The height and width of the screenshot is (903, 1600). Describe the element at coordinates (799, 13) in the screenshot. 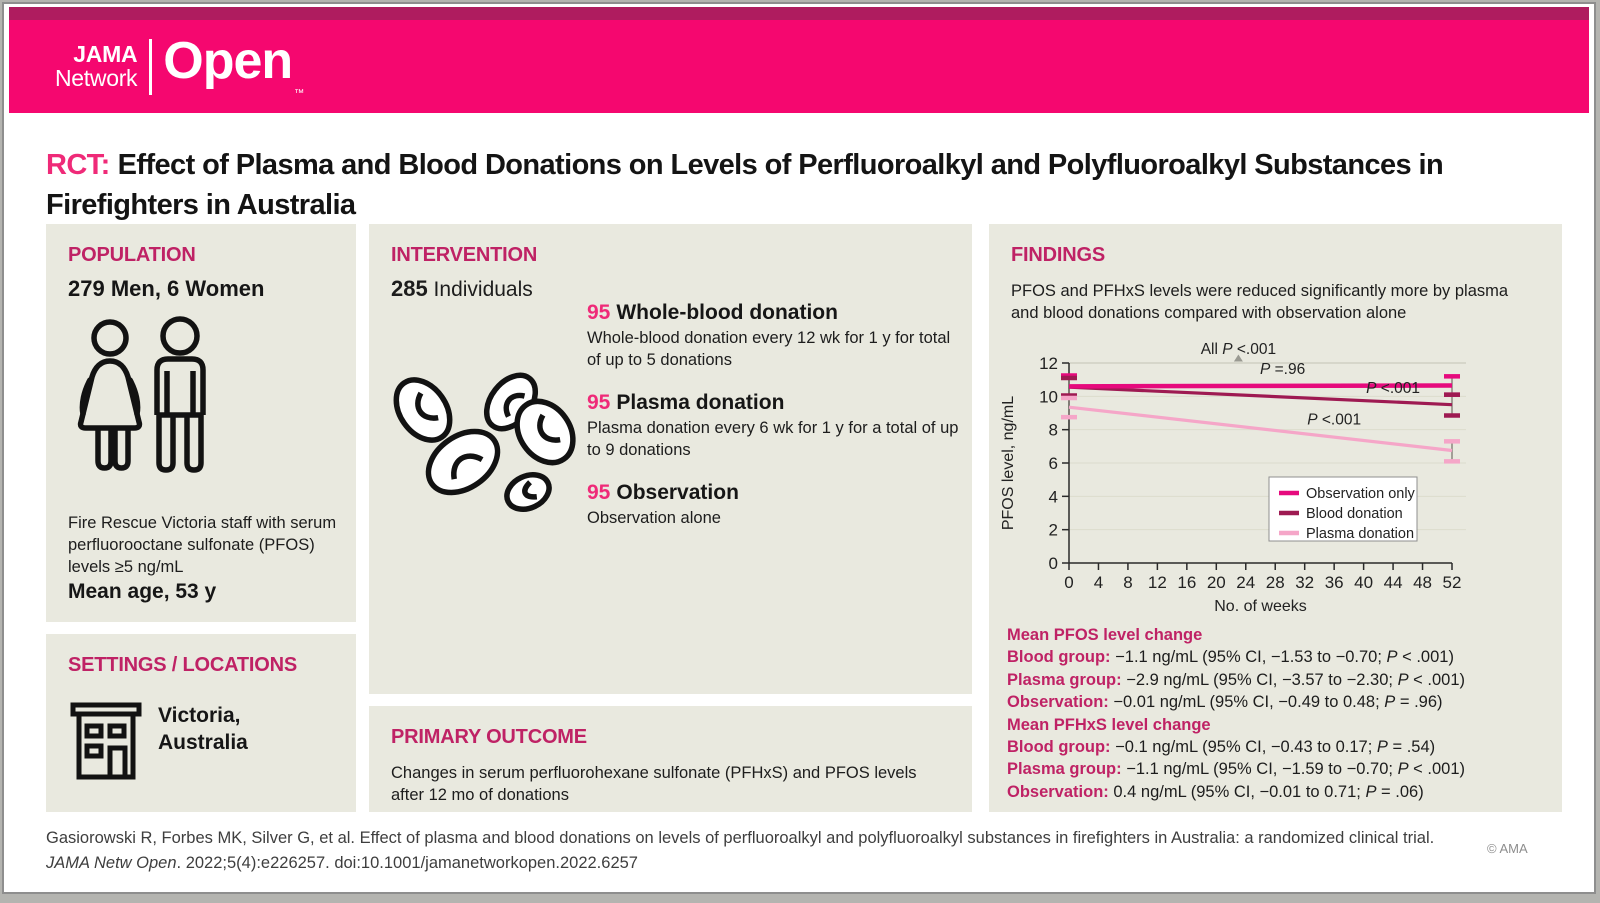

I see `header-top-strip` at that location.